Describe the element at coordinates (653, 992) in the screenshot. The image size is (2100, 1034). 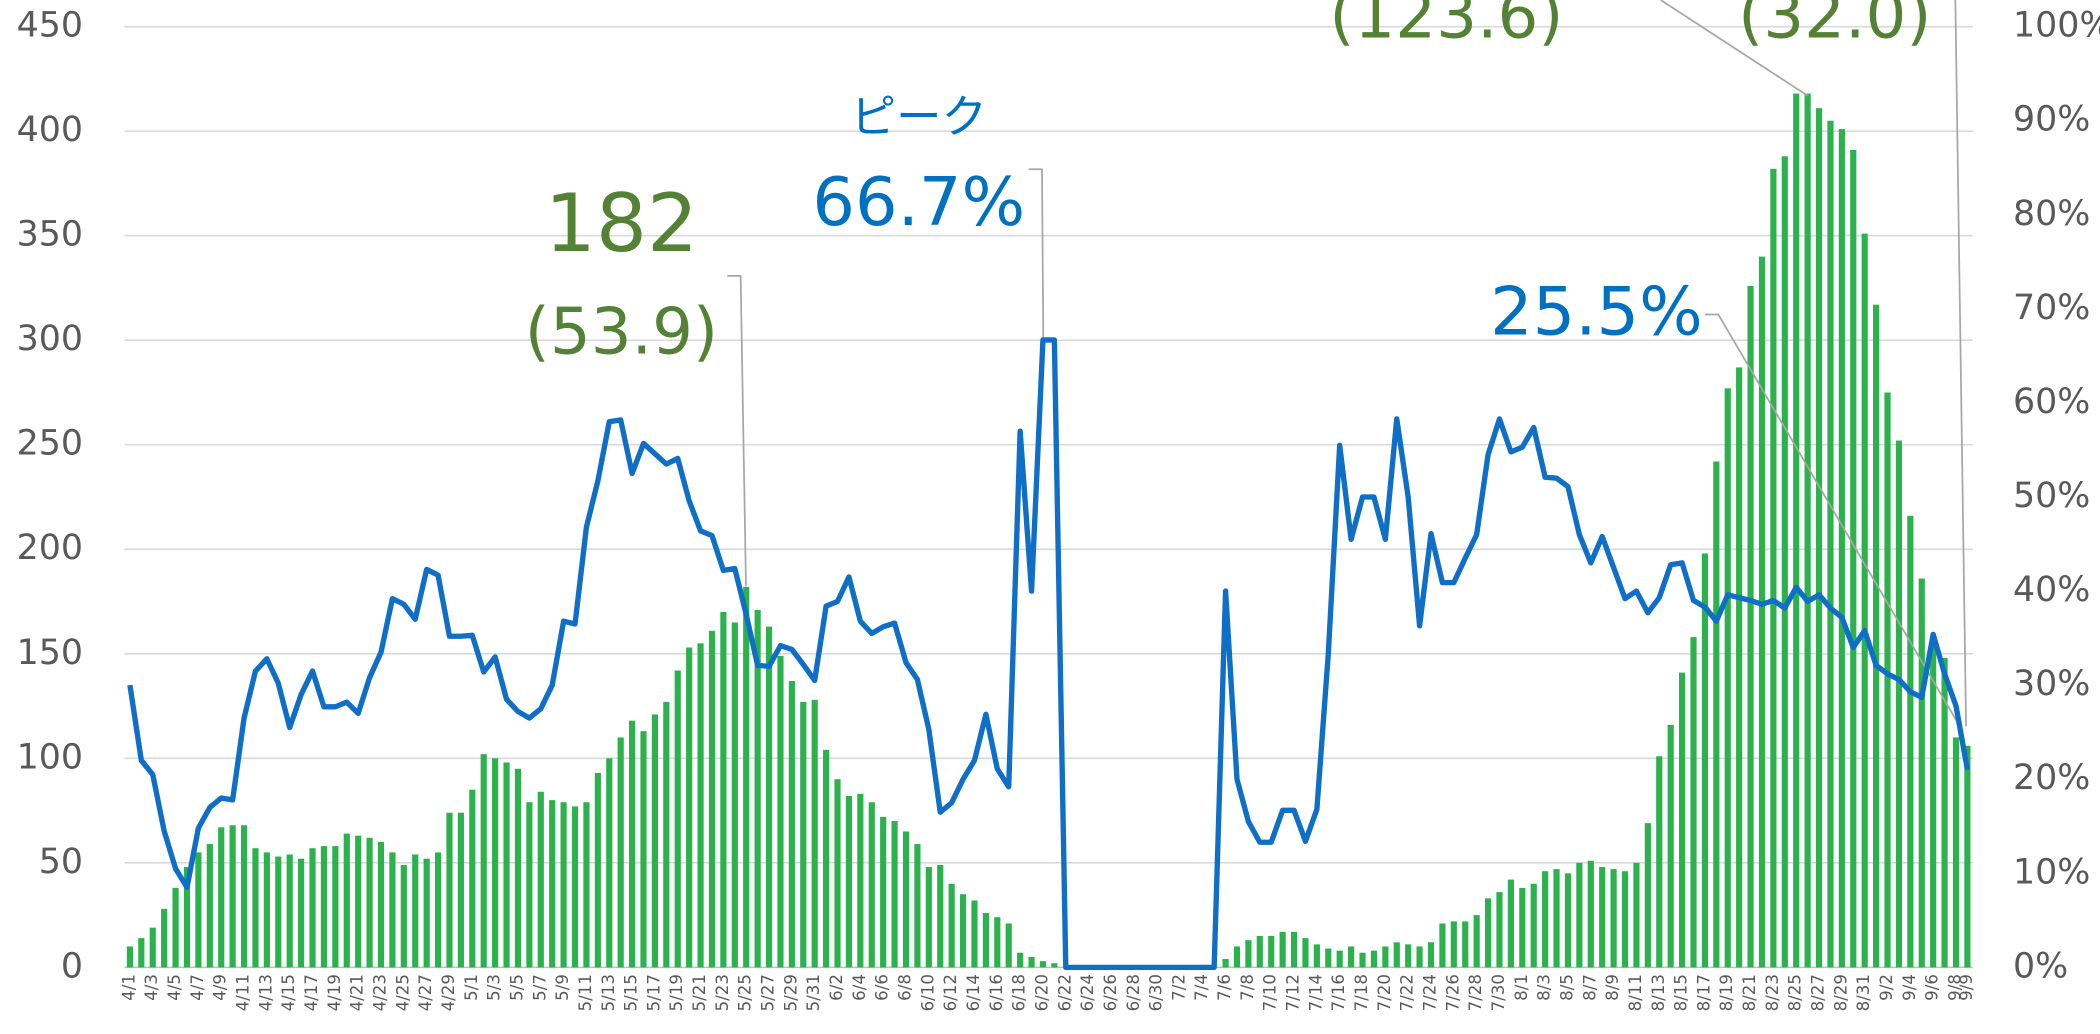
I see `x-tick-label: 5/17` at that location.